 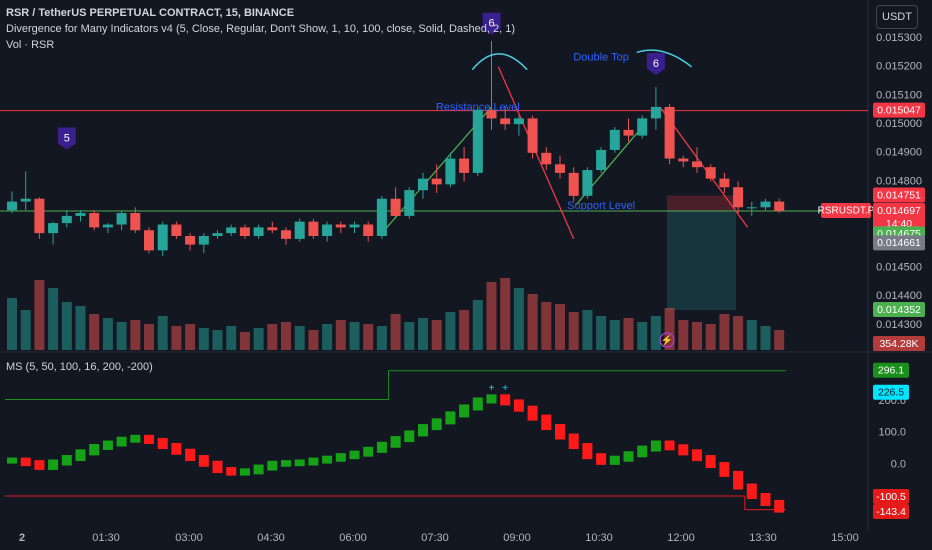 I want to click on time-axis-tick: 09:00, so click(x=517, y=538).